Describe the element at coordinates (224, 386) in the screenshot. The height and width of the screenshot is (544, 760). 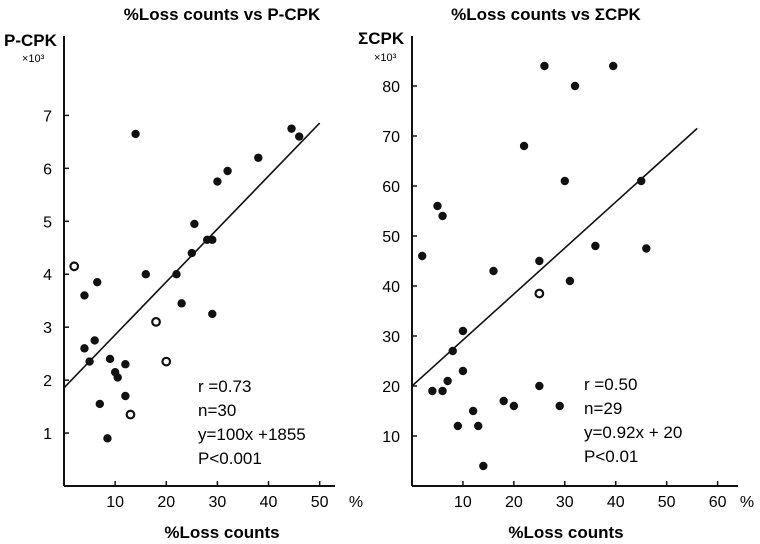
I see `left-stat-line: r =0.73` at that location.